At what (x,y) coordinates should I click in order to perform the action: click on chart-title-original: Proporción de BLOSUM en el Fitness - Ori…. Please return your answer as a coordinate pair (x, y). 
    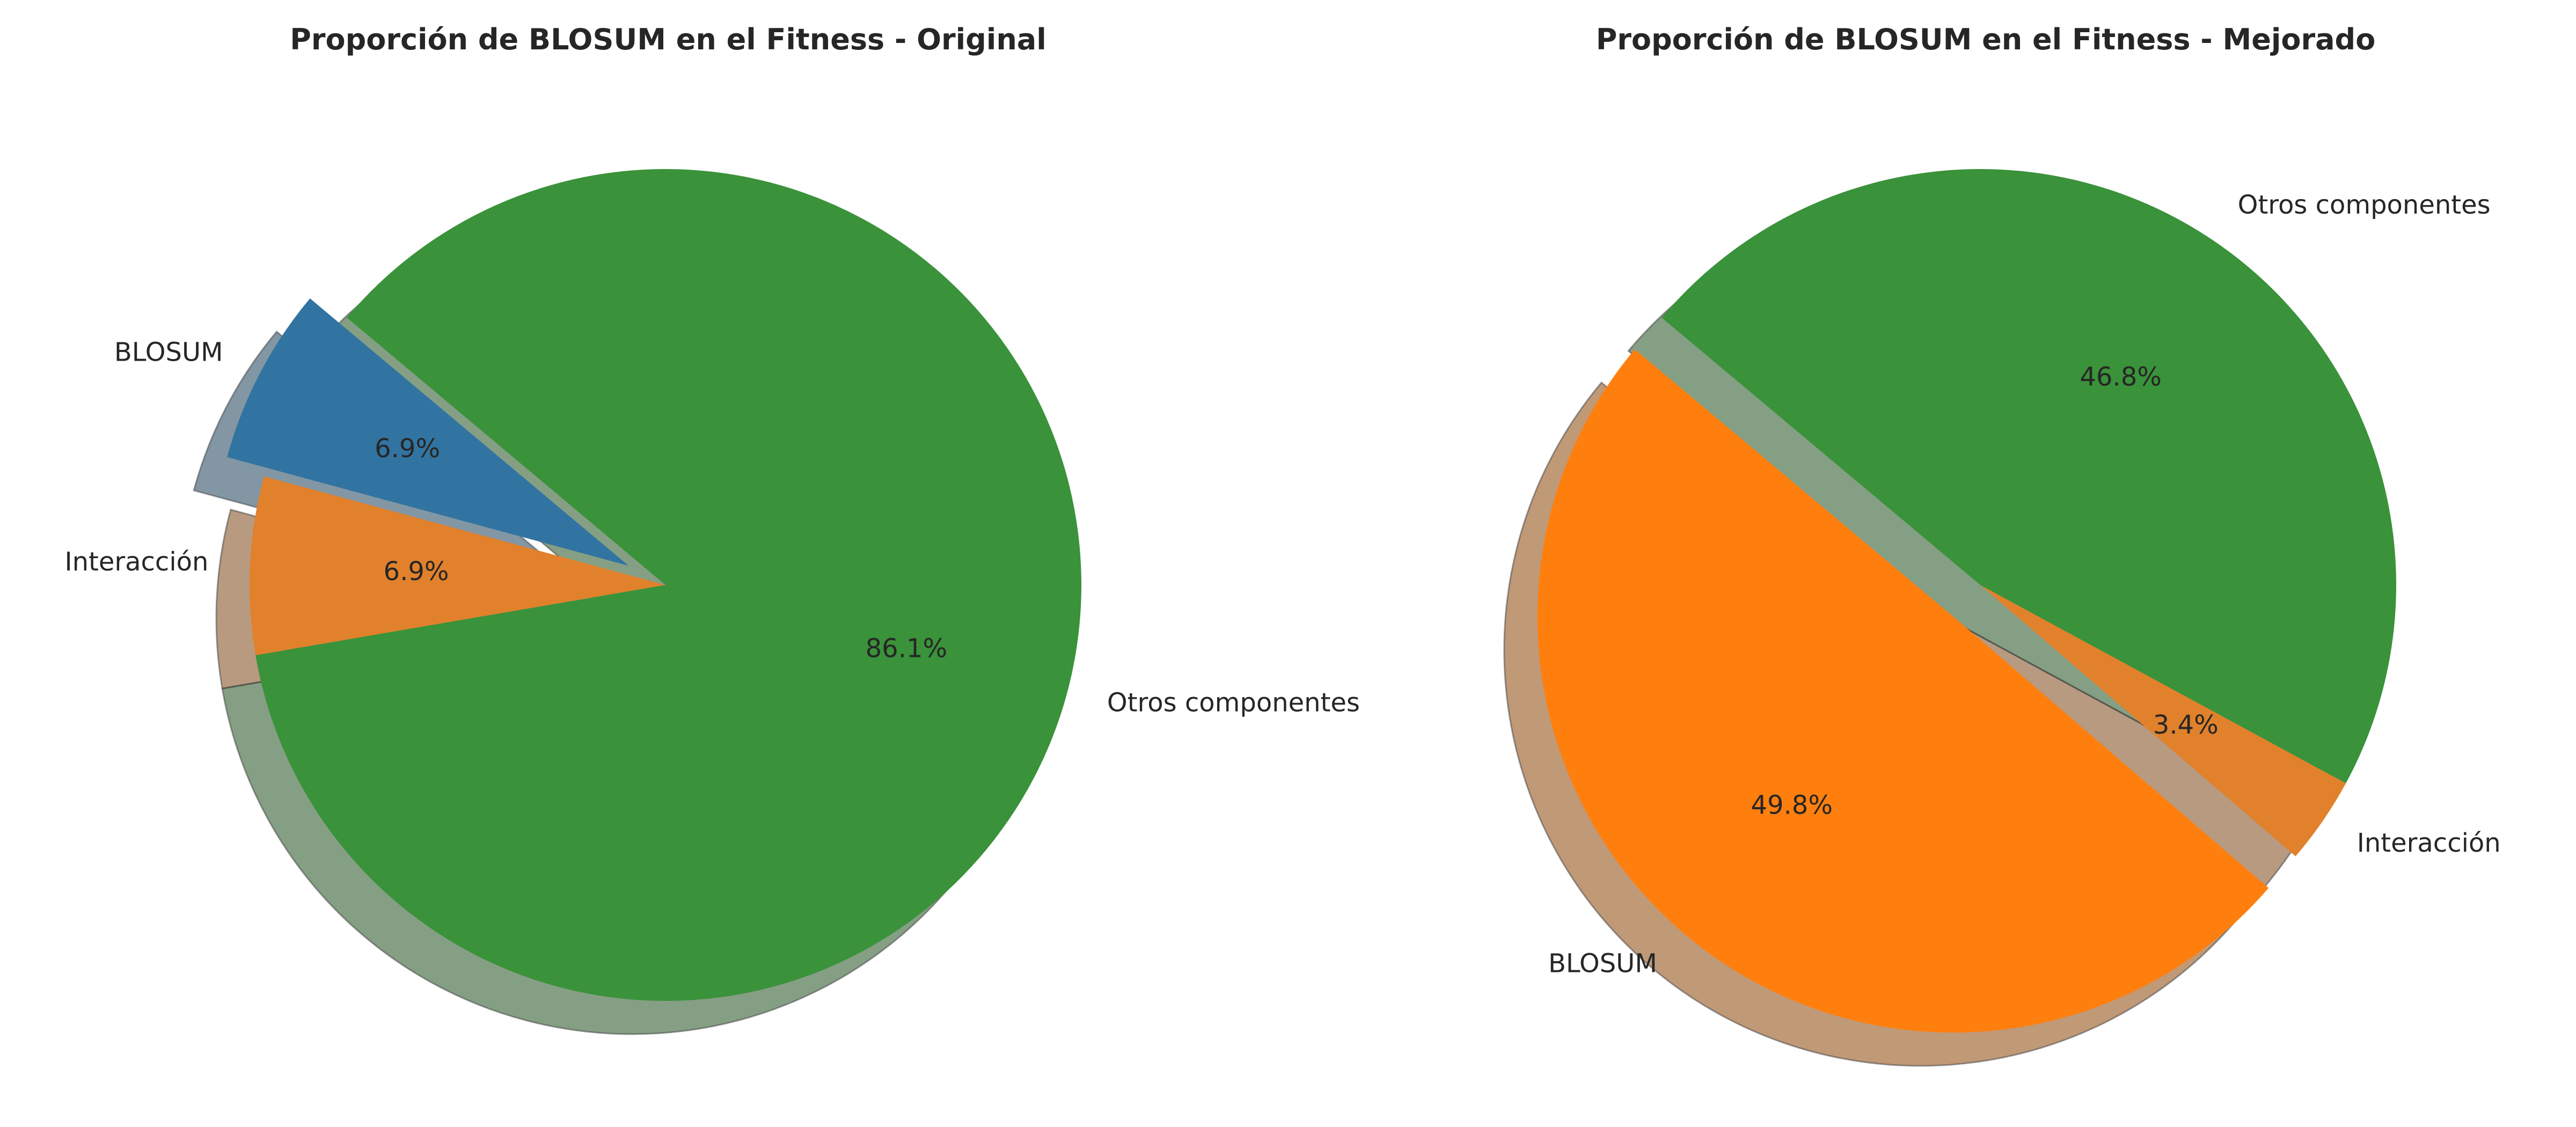
    Looking at the image, I should click on (668, 39).